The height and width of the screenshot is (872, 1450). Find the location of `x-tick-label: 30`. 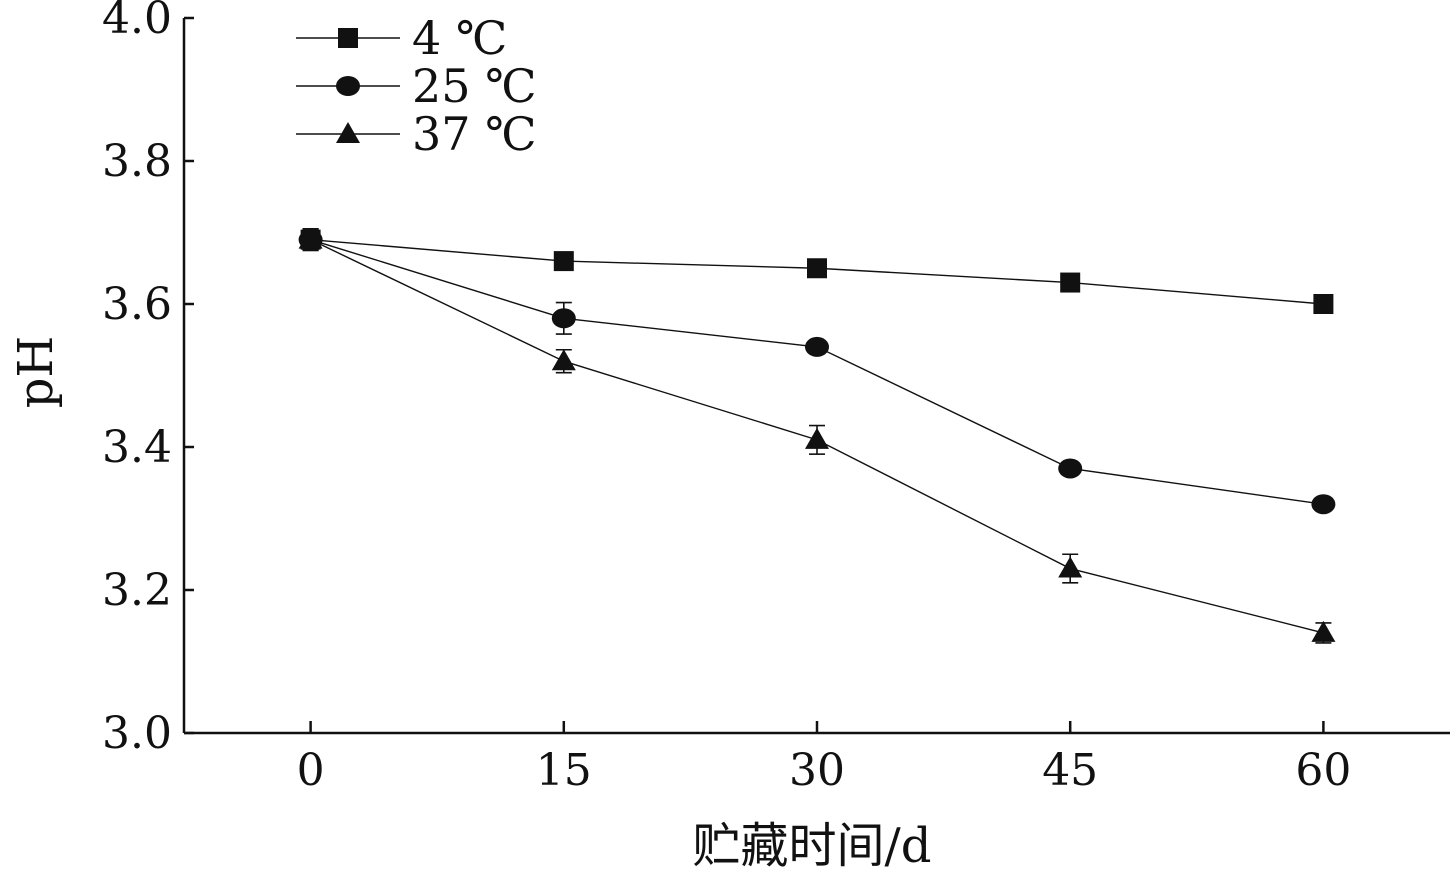

x-tick-label: 30 is located at coordinates (817, 770).